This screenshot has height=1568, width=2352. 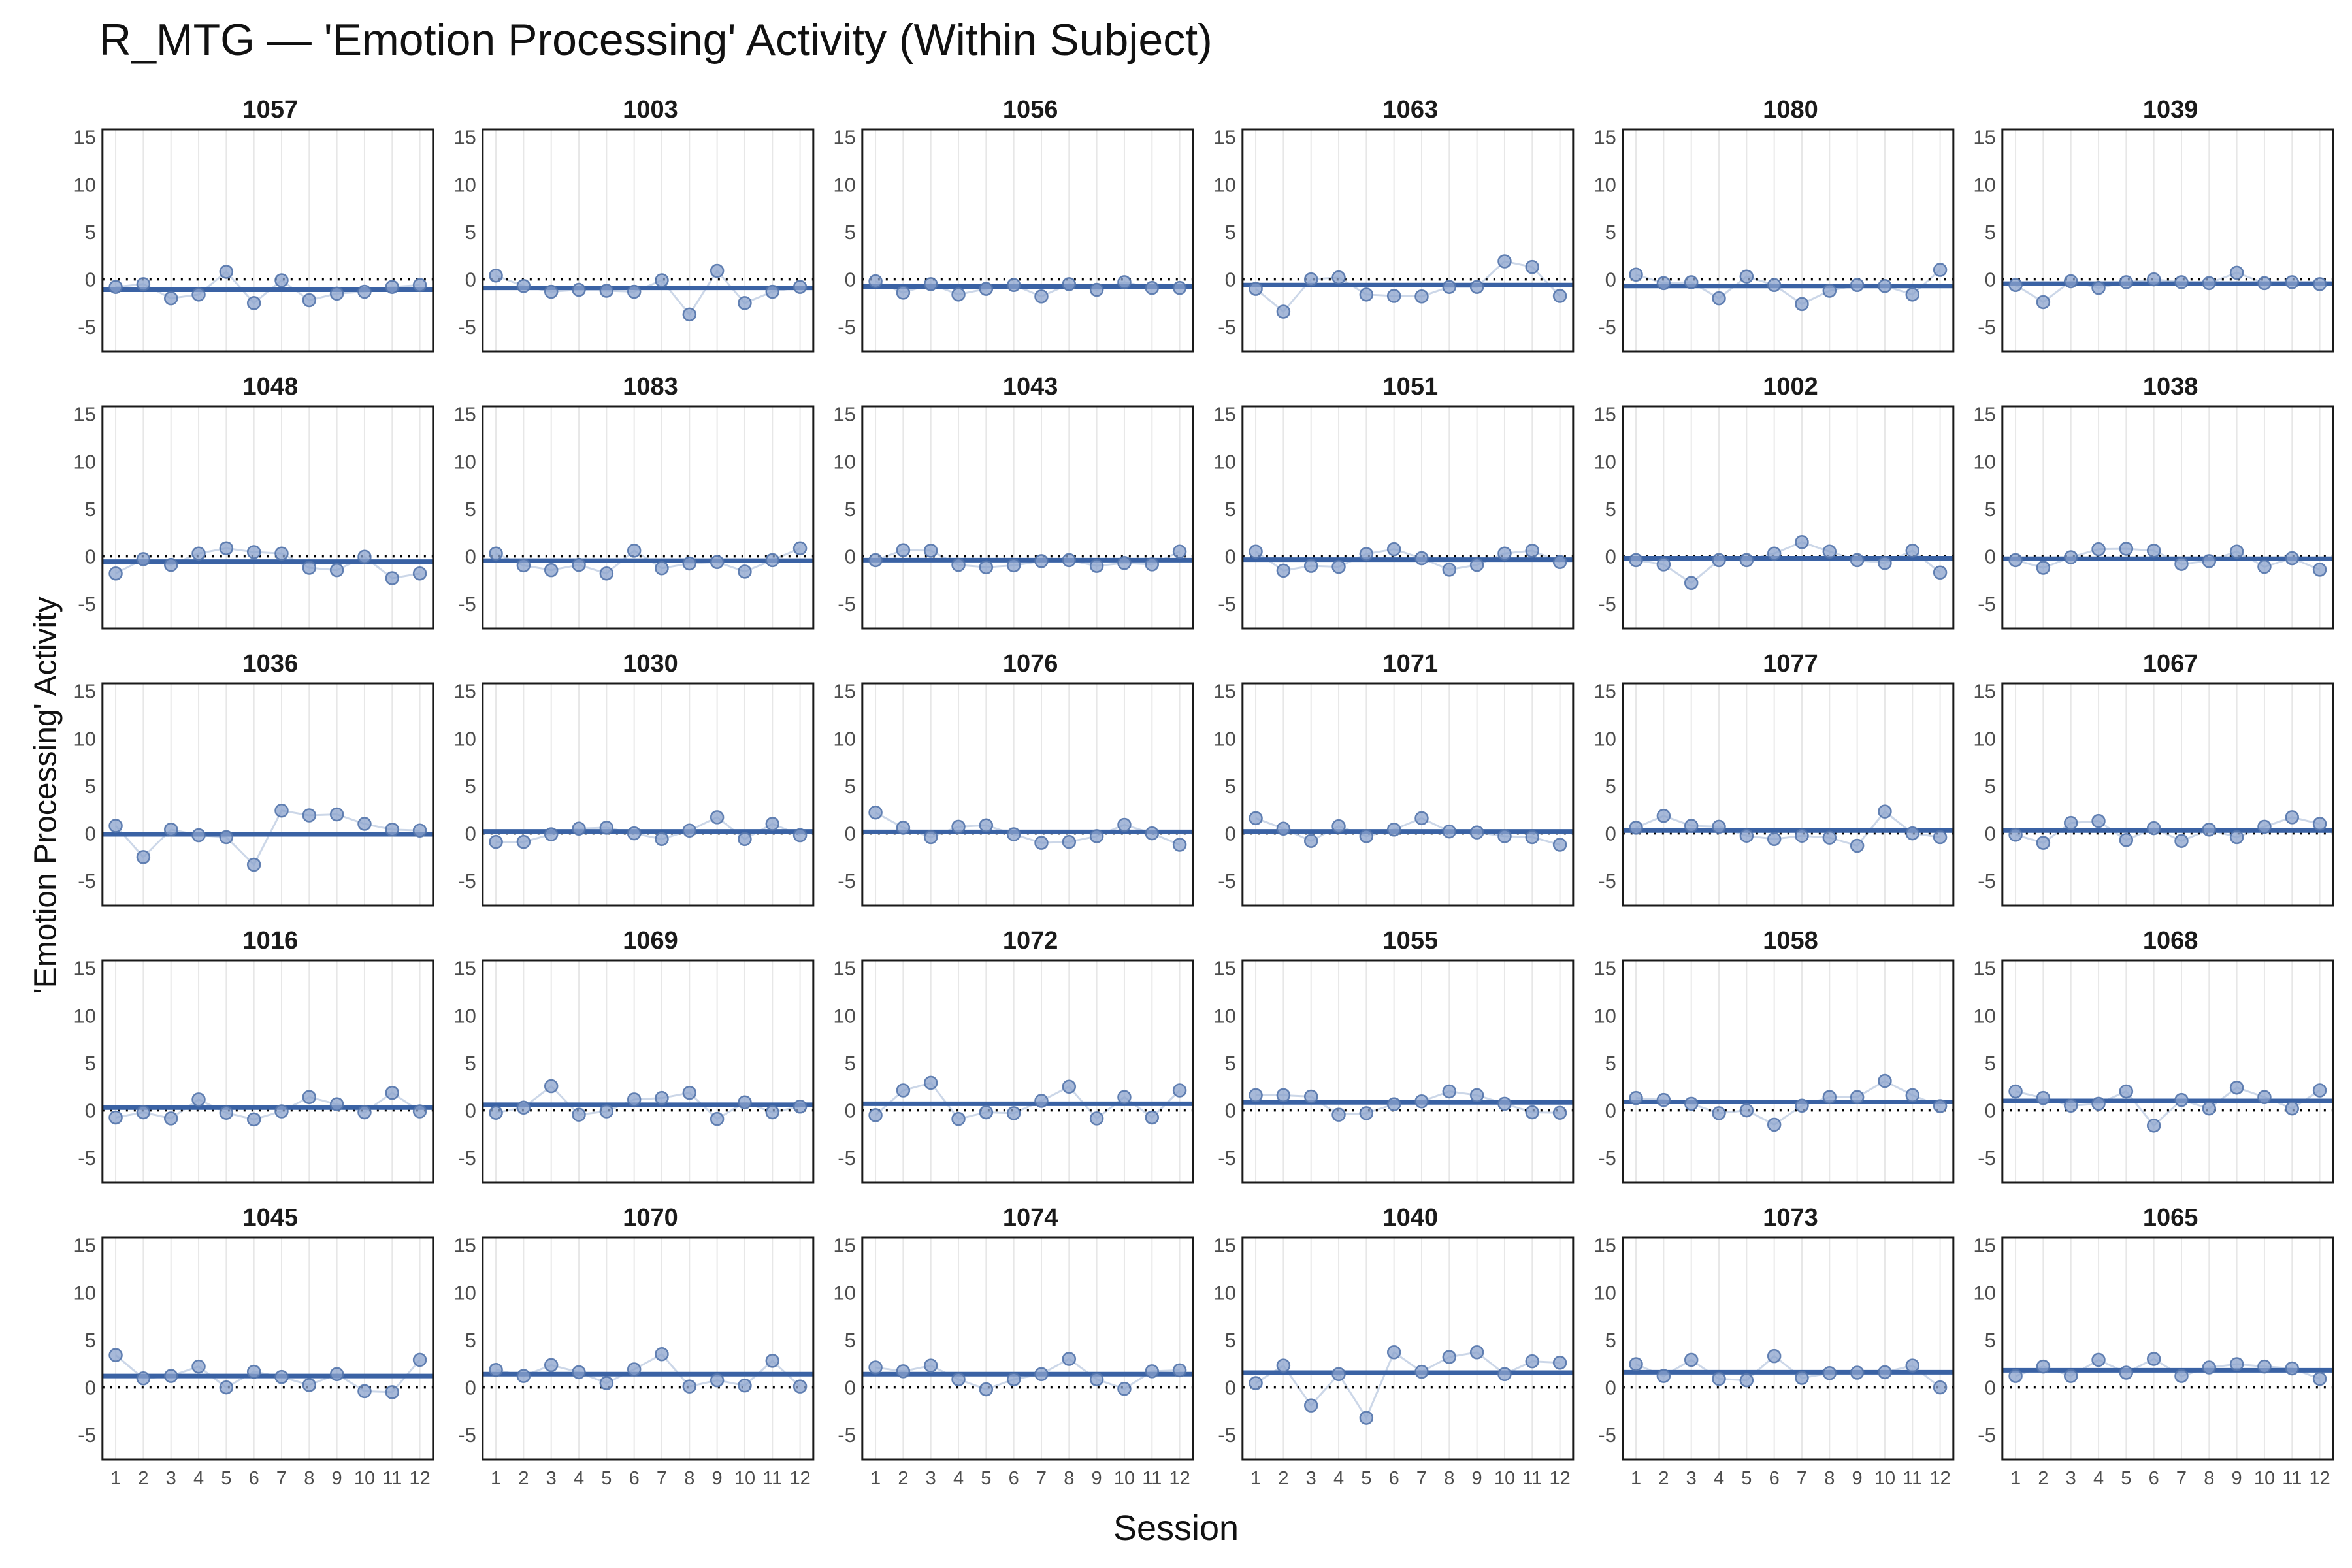 I want to click on facet-1056: 1056 15 10 5 0 -5, so click(x=1012, y=226).